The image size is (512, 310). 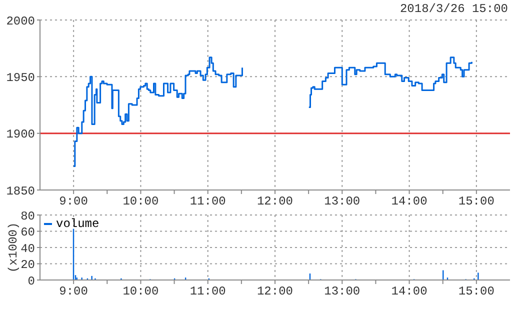 I want to click on y-tick-label: 2000, so click(x=20, y=21).